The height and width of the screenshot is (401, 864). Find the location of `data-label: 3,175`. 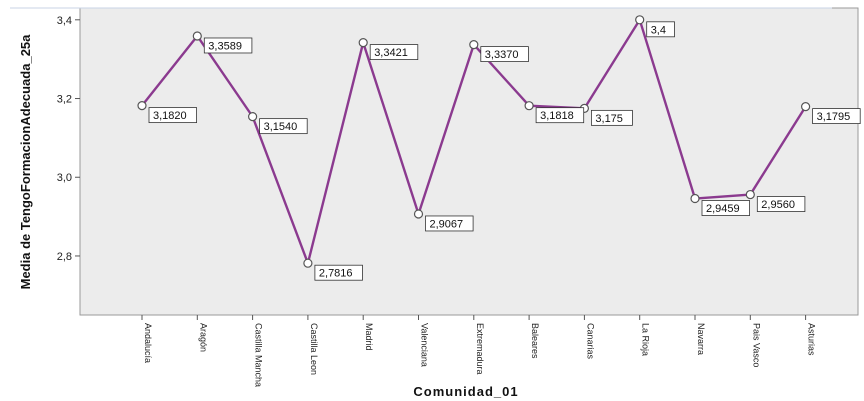

data-label: 3,175 is located at coordinates (612, 117).